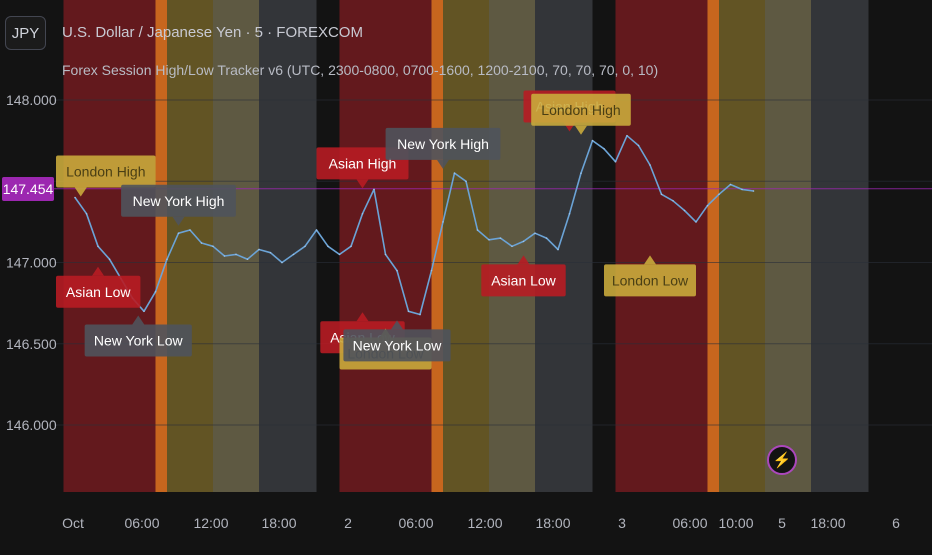 This screenshot has width=932, height=555. What do you see at coordinates (622, 523) in the screenshot?
I see `time-tick-label: 3` at bounding box center [622, 523].